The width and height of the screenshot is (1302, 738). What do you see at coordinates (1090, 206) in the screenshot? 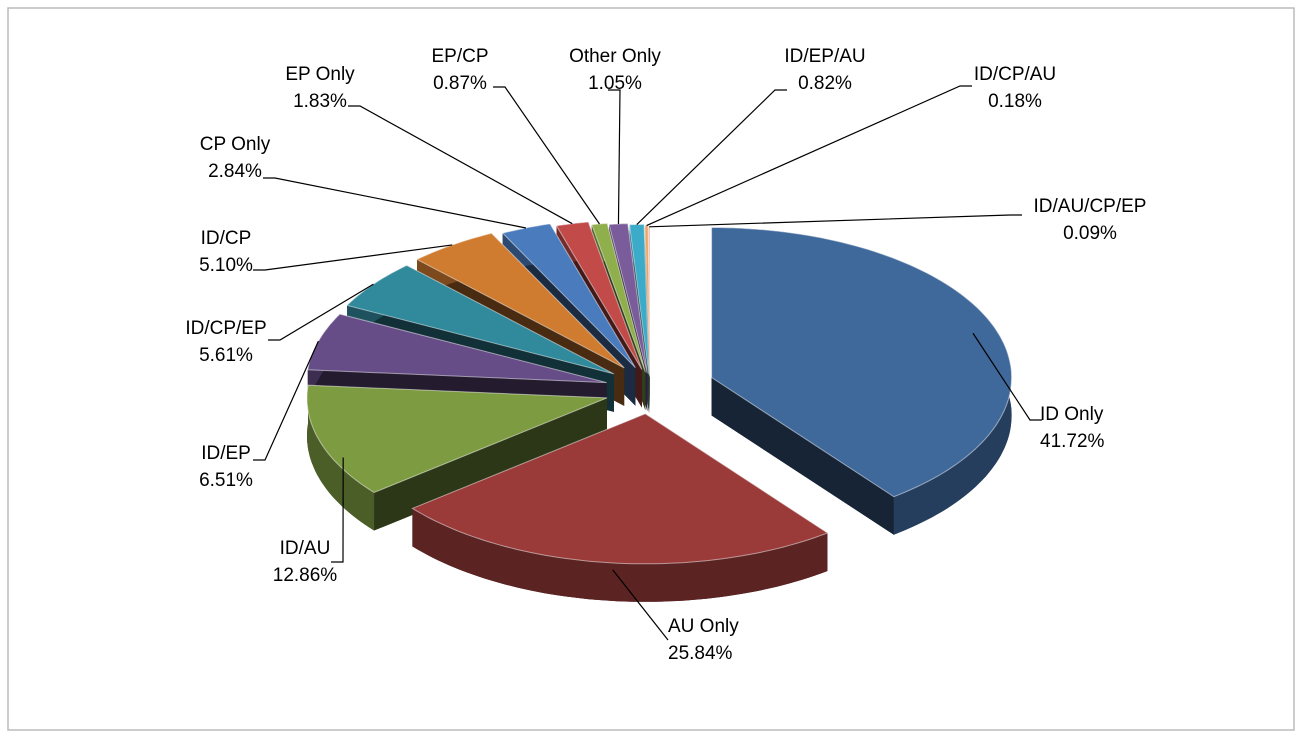
I see `slice-label: ID/AU/CP/EP` at bounding box center [1090, 206].